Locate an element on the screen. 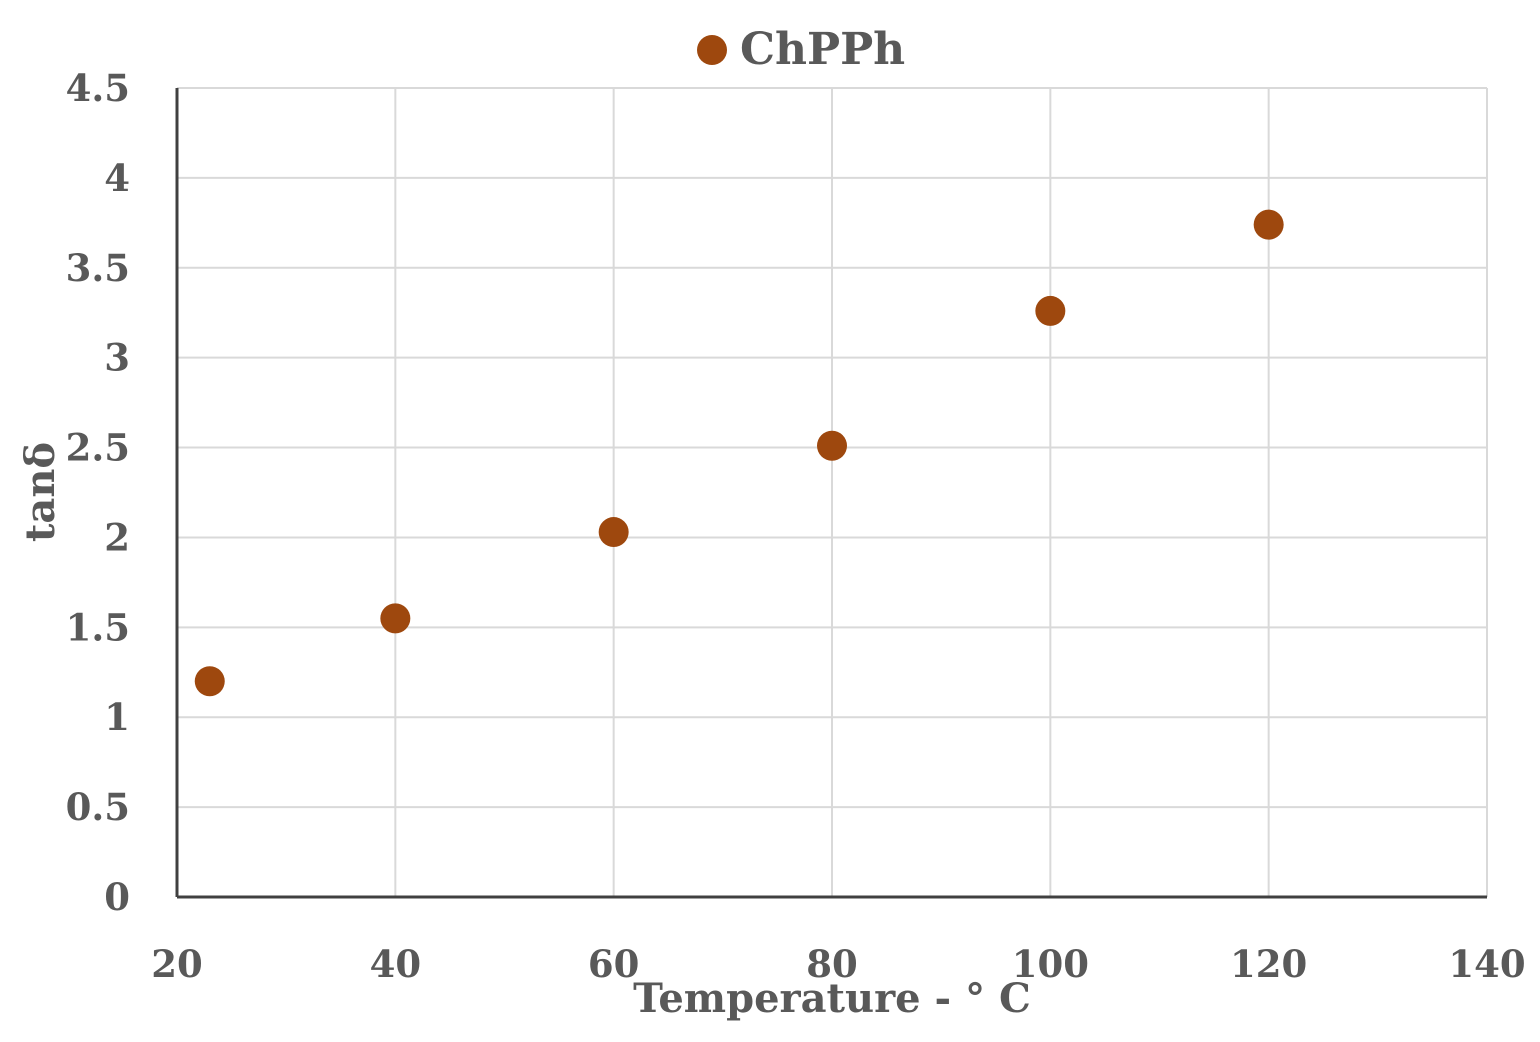 The width and height of the screenshot is (1540, 1042). x-tick-label: 100 is located at coordinates (1050, 964).